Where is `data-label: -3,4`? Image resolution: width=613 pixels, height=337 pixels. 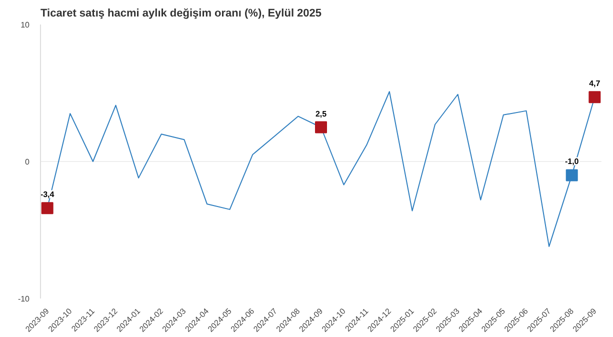
data-label: -3,4 is located at coordinates (47, 195).